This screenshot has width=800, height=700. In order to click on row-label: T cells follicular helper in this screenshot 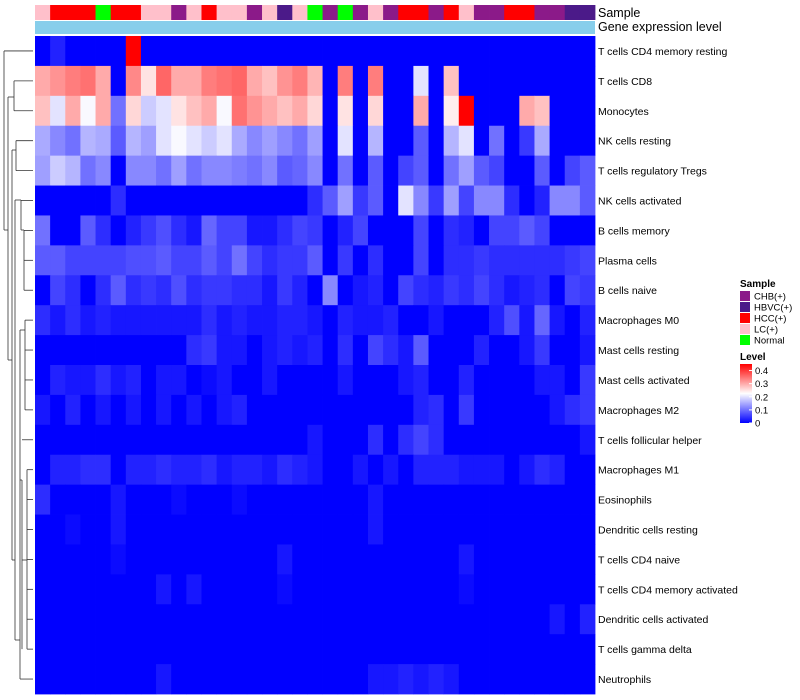, I will do `click(650, 441)`.